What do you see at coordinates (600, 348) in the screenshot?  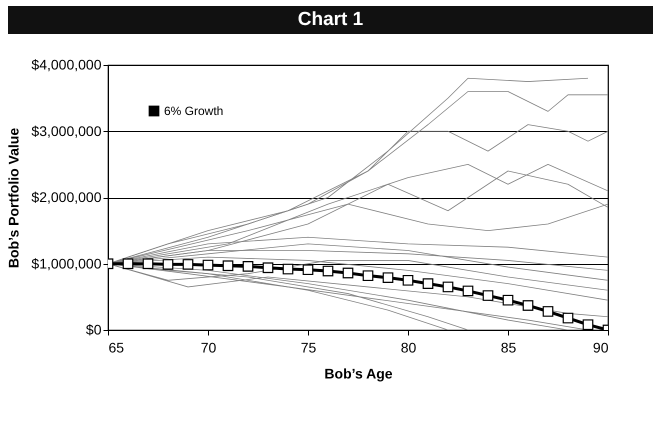 I see `x-tick-label: 90` at bounding box center [600, 348].